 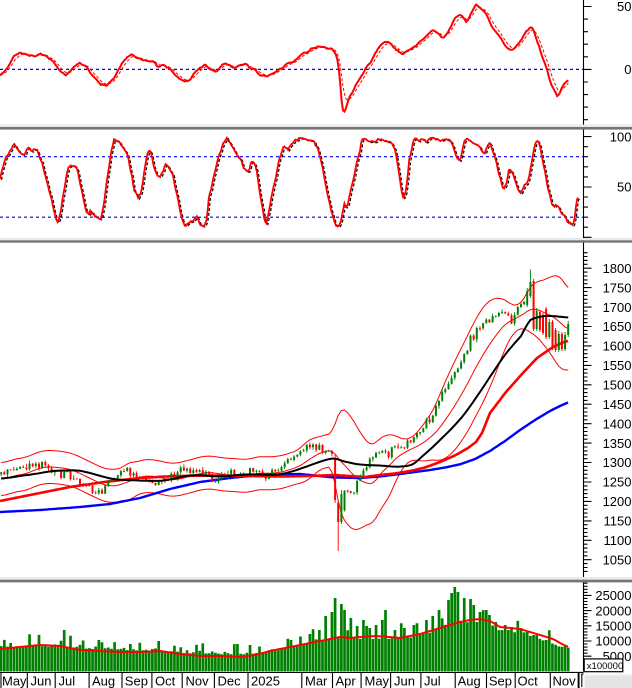 I want to click on svg-text: 25000, so click(x=613, y=595).